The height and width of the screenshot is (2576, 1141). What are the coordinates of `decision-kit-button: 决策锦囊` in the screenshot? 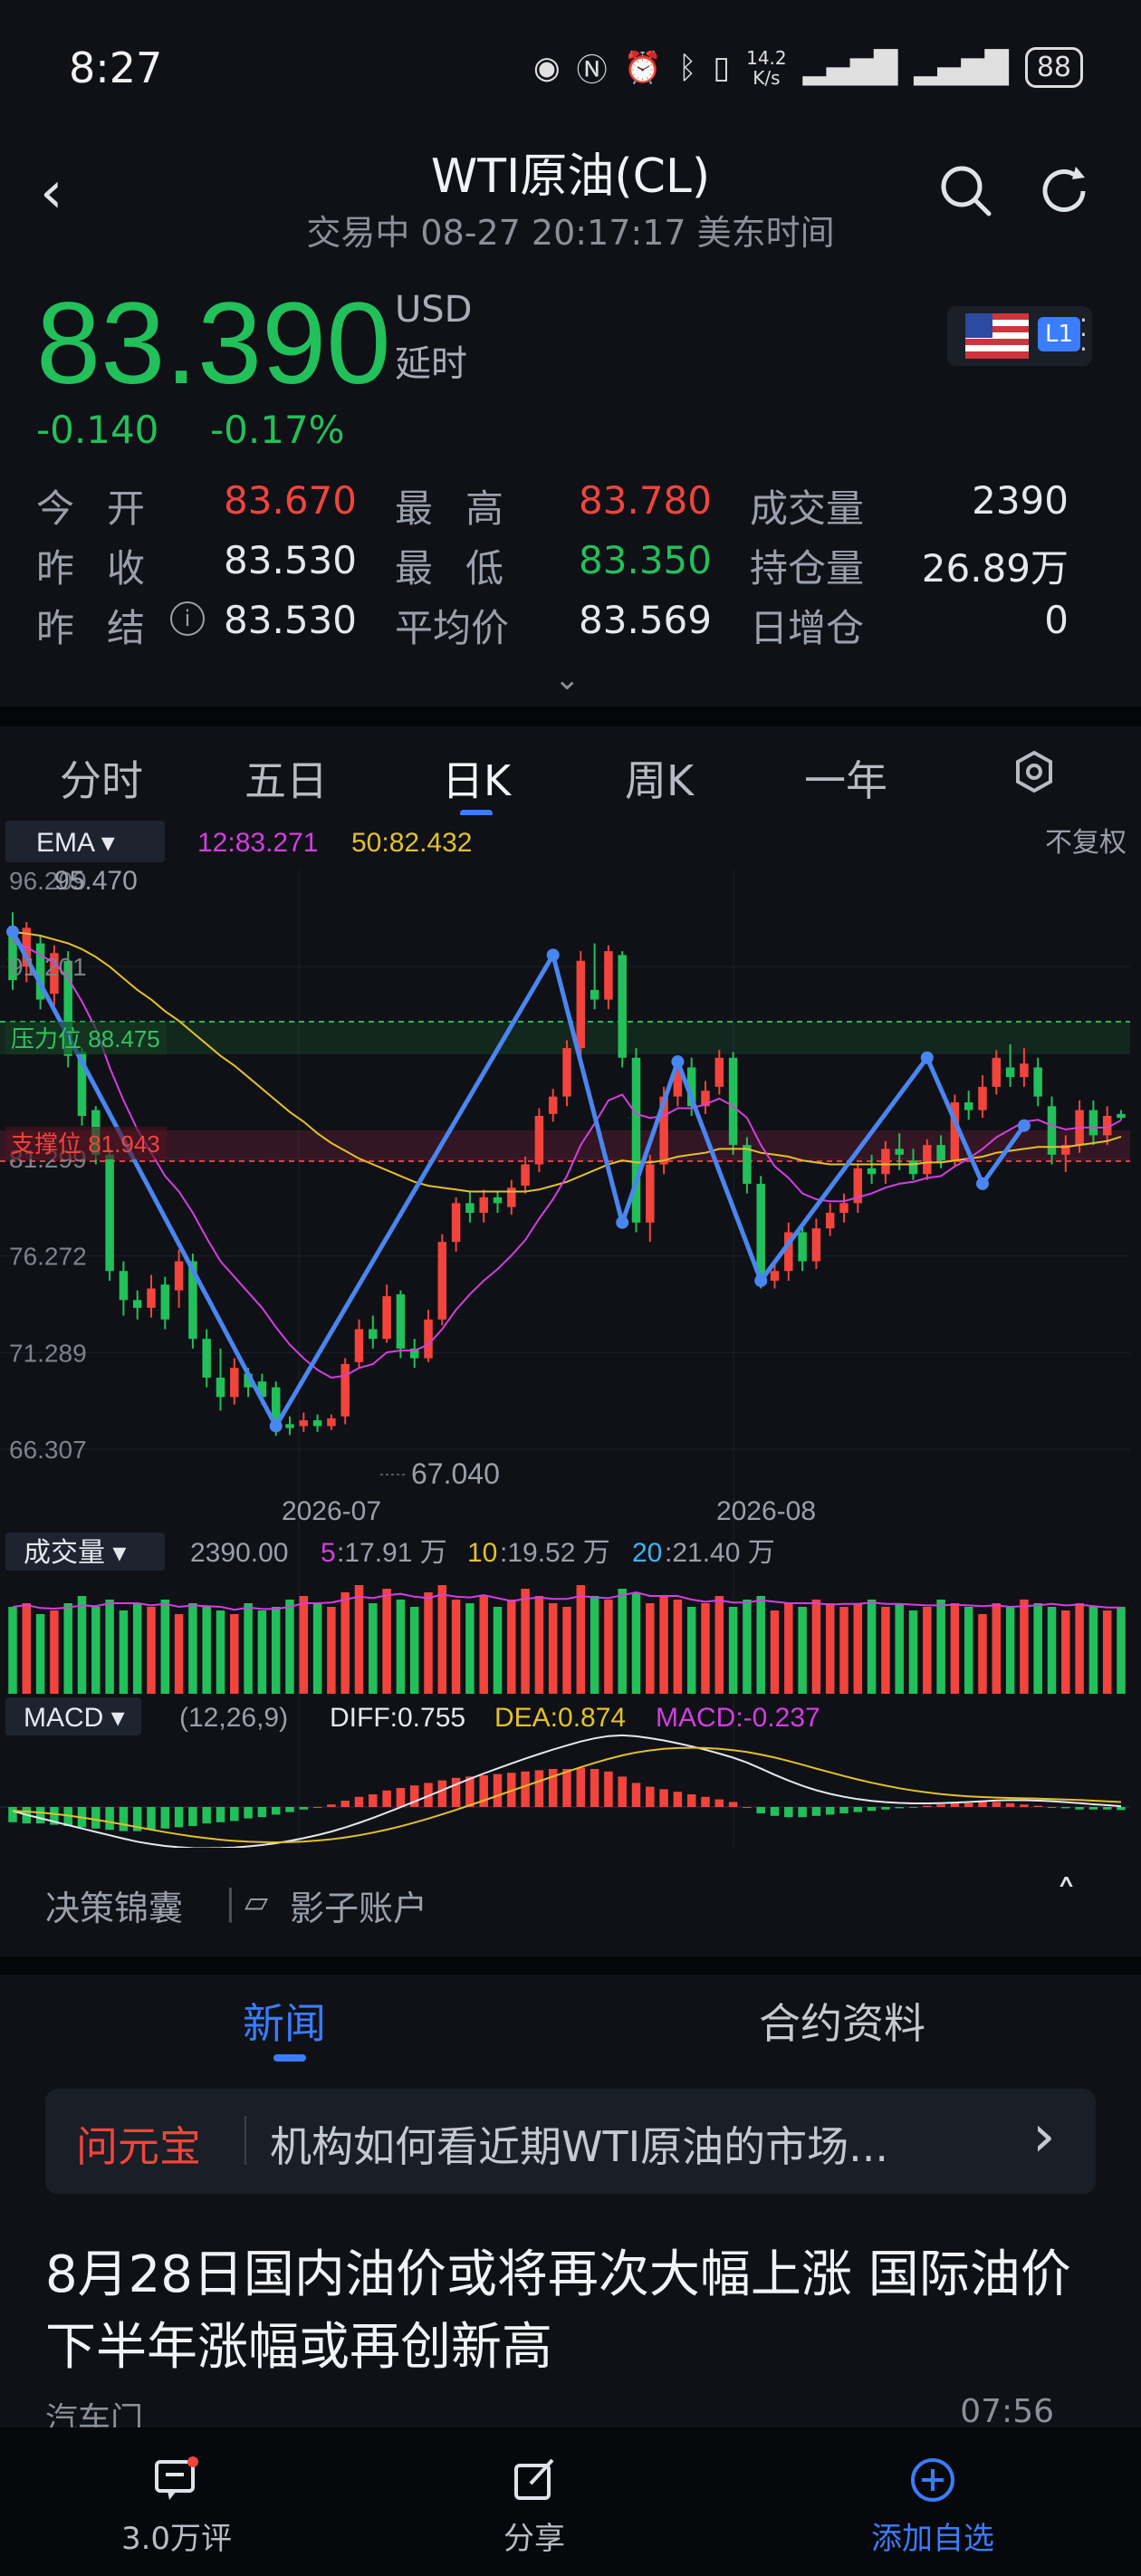 It's located at (115, 1908).